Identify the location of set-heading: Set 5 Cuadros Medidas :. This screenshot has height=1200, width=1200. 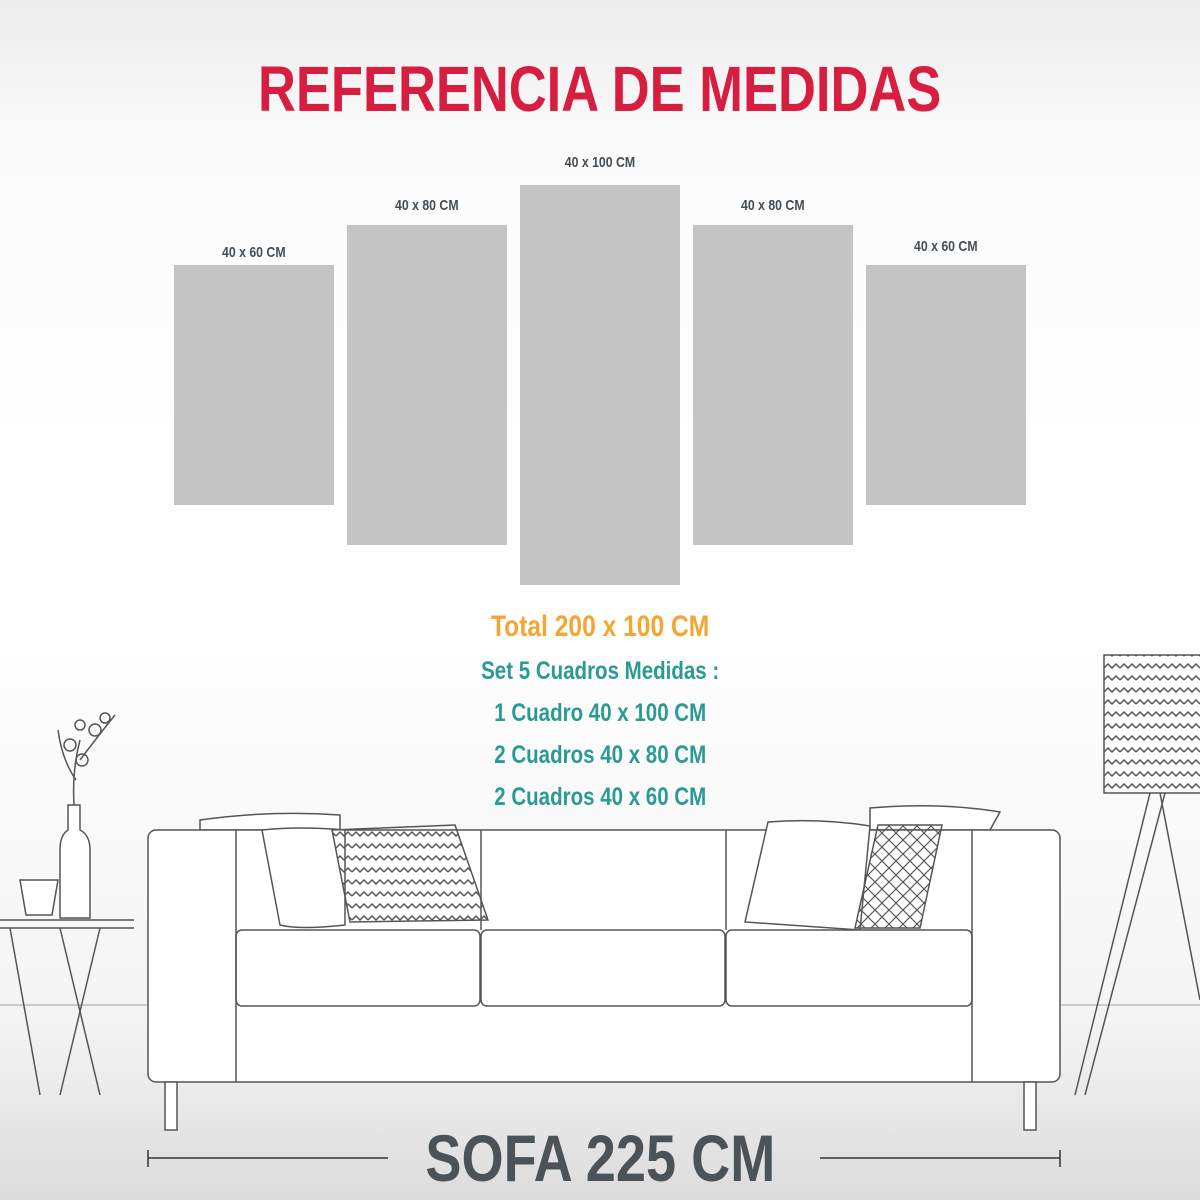
(600, 671).